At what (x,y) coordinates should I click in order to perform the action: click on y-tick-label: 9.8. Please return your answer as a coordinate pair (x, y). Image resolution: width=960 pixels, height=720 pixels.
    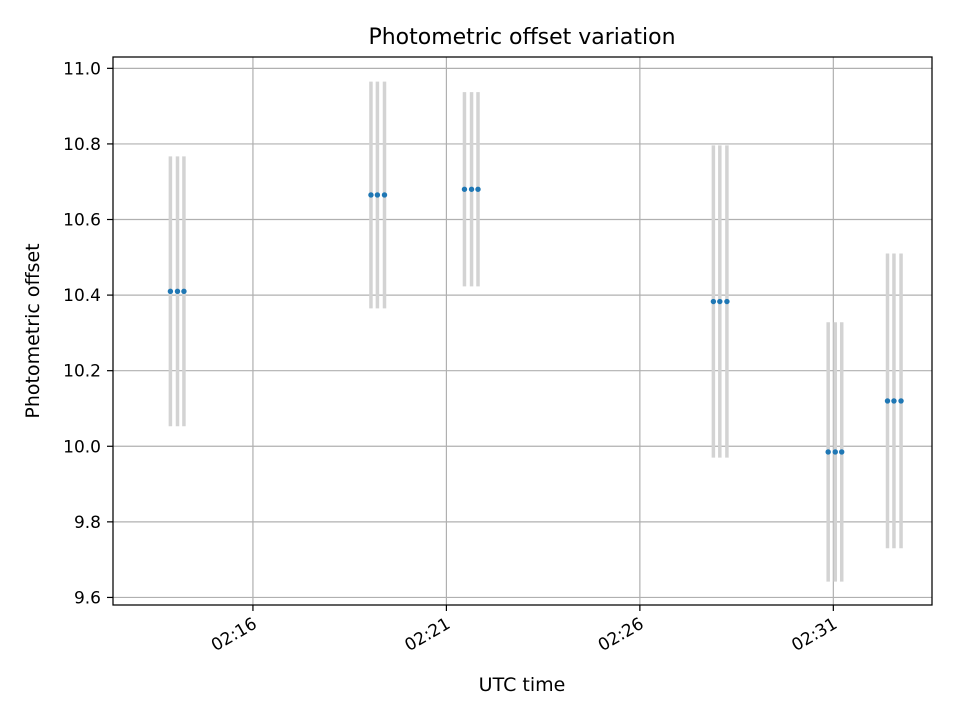
    Looking at the image, I should click on (87, 523).